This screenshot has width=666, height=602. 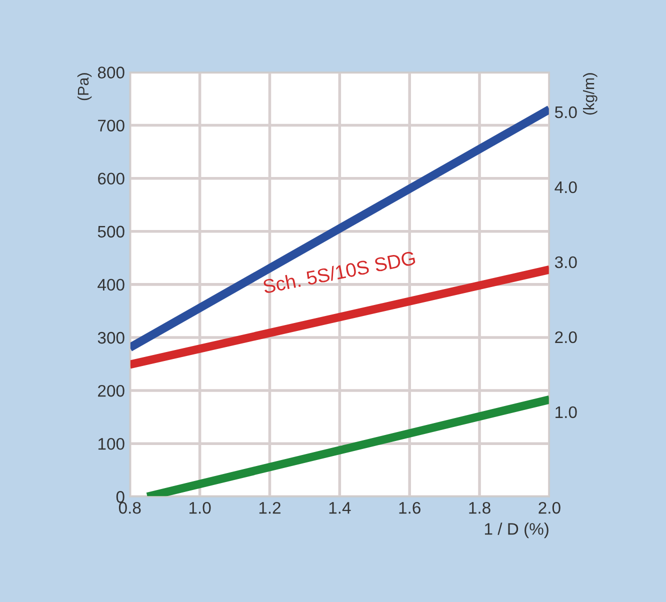 I want to click on y-tick-label: 500, so click(x=111, y=232).